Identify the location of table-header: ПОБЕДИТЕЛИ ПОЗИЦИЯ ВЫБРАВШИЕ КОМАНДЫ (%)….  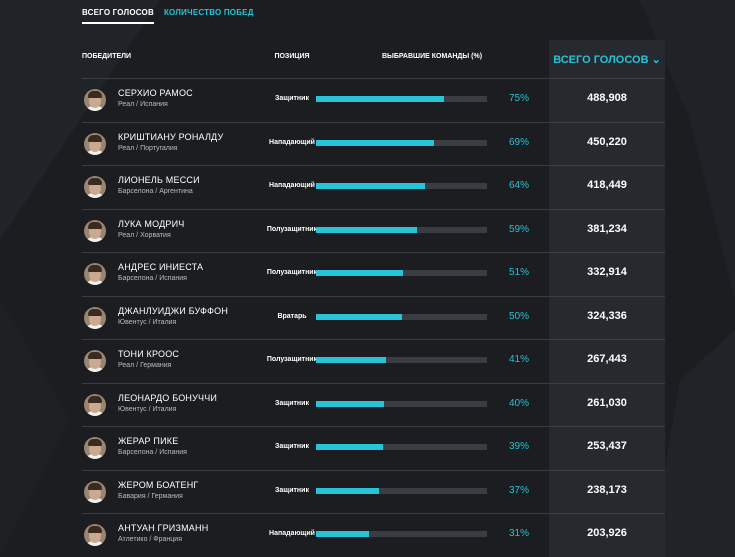
(373, 59).